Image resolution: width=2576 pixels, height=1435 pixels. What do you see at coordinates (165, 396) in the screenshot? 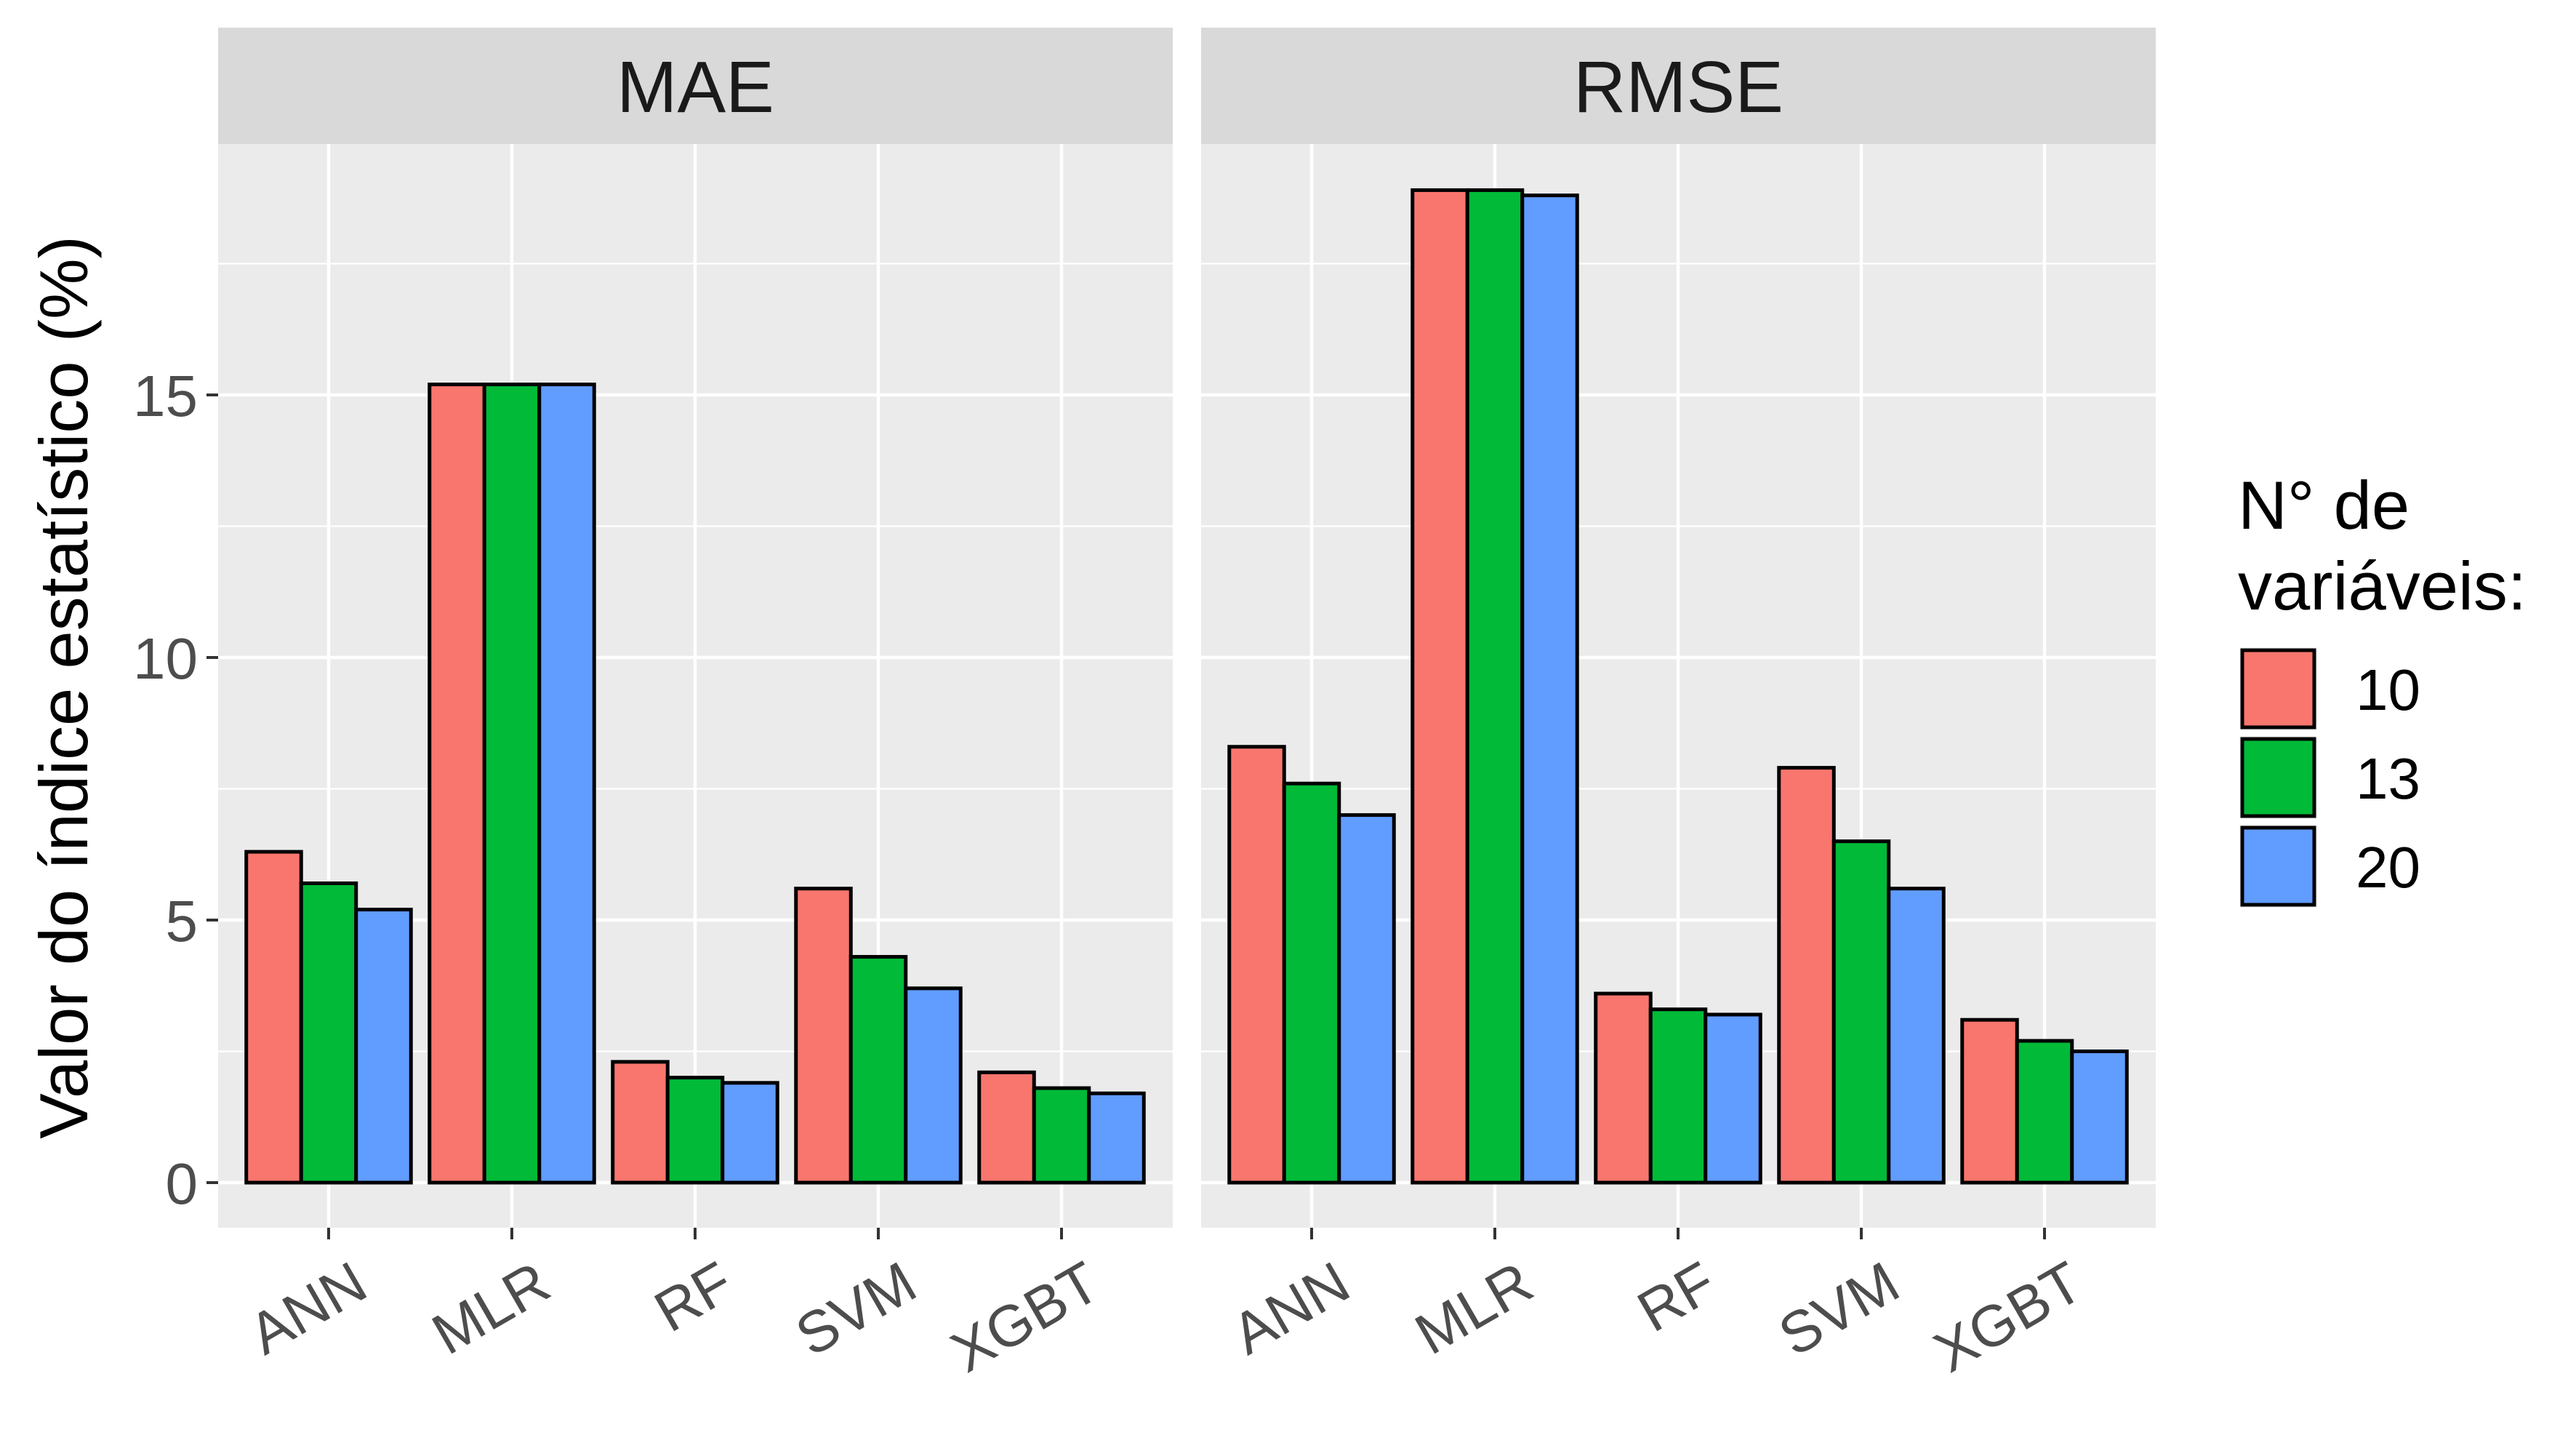
I see `y-tick-label: 15` at bounding box center [165, 396].